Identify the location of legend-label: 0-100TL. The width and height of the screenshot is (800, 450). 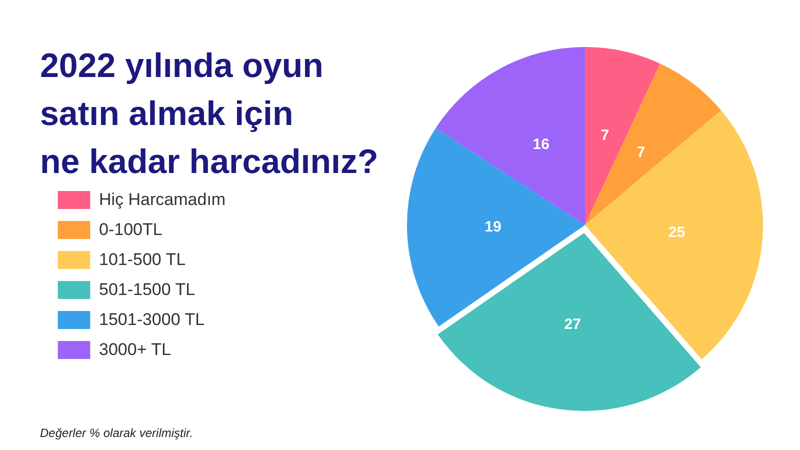
(130, 229).